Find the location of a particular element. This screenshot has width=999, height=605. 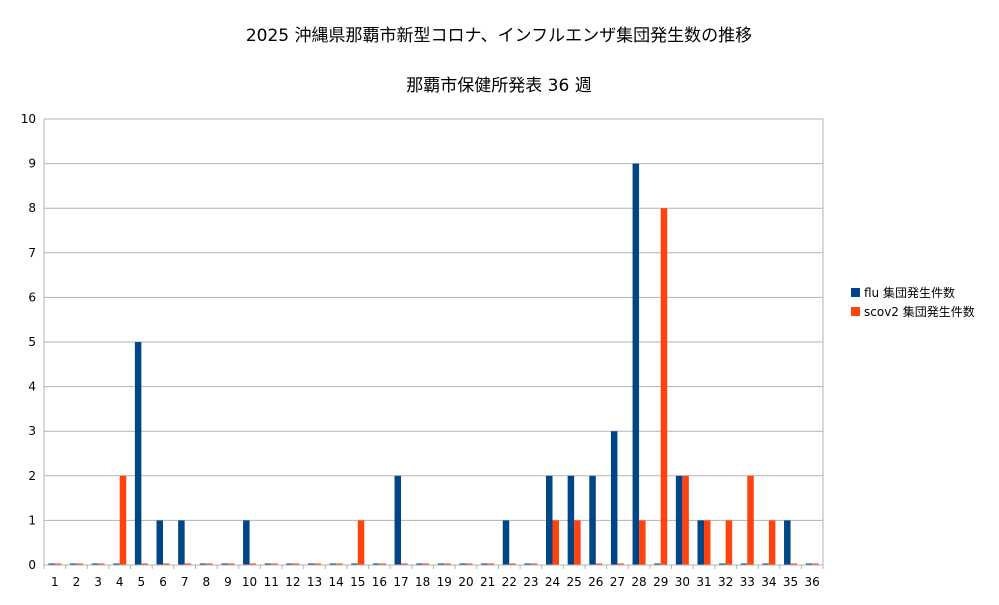

y-tick-label: 5 is located at coordinates (32, 342).